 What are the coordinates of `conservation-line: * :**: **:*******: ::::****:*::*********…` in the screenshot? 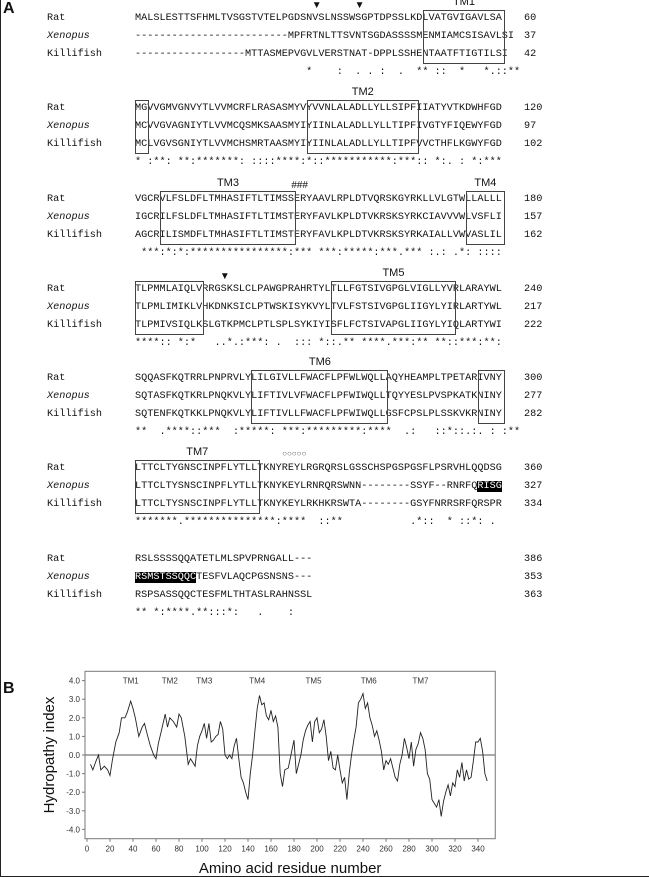 It's located at (318, 162).